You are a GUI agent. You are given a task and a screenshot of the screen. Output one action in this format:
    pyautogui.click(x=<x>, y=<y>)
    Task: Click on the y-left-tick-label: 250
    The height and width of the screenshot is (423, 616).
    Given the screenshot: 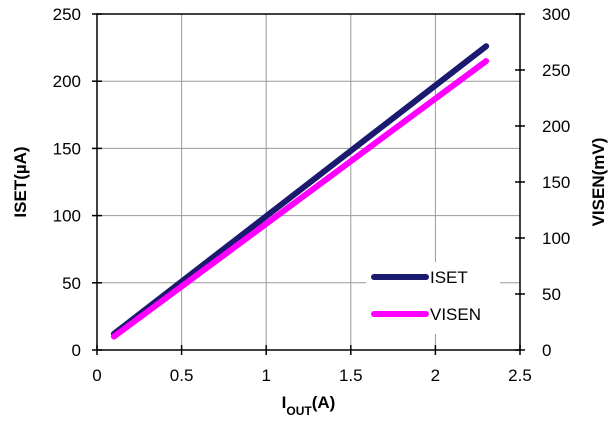 What is the action you would take?
    pyautogui.click(x=67, y=14)
    